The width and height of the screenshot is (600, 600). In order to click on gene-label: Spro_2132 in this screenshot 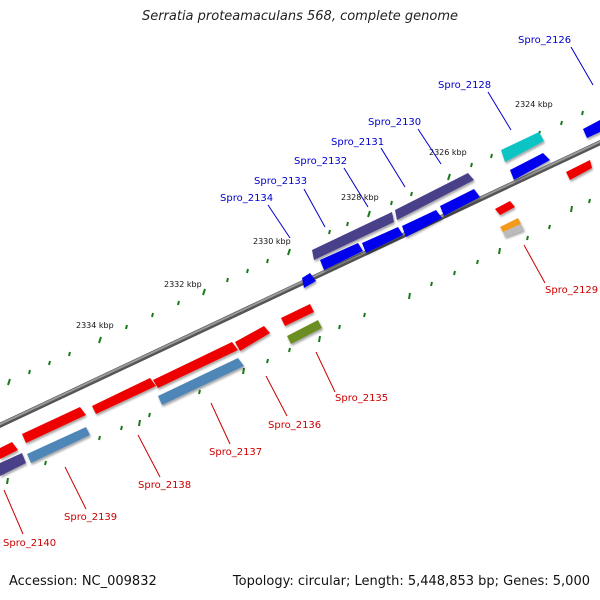, I will do `click(320, 161)`.